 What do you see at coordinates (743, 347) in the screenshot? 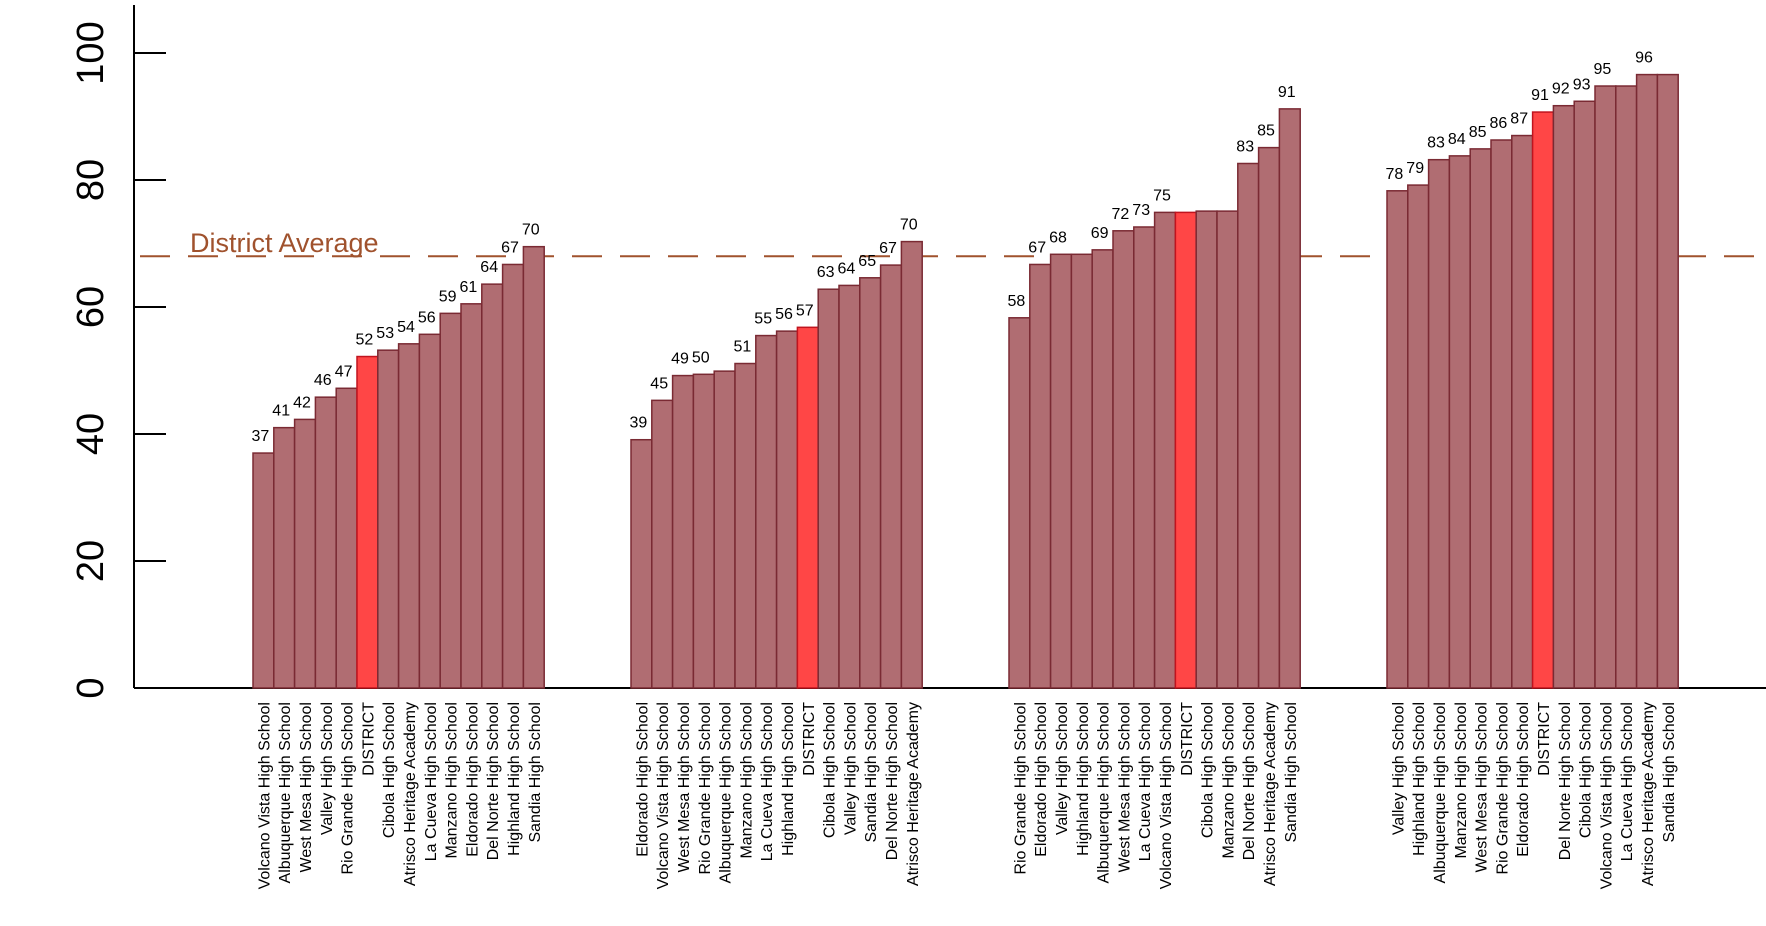
I see `bar-value-label: 51` at bounding box center [743, 347].